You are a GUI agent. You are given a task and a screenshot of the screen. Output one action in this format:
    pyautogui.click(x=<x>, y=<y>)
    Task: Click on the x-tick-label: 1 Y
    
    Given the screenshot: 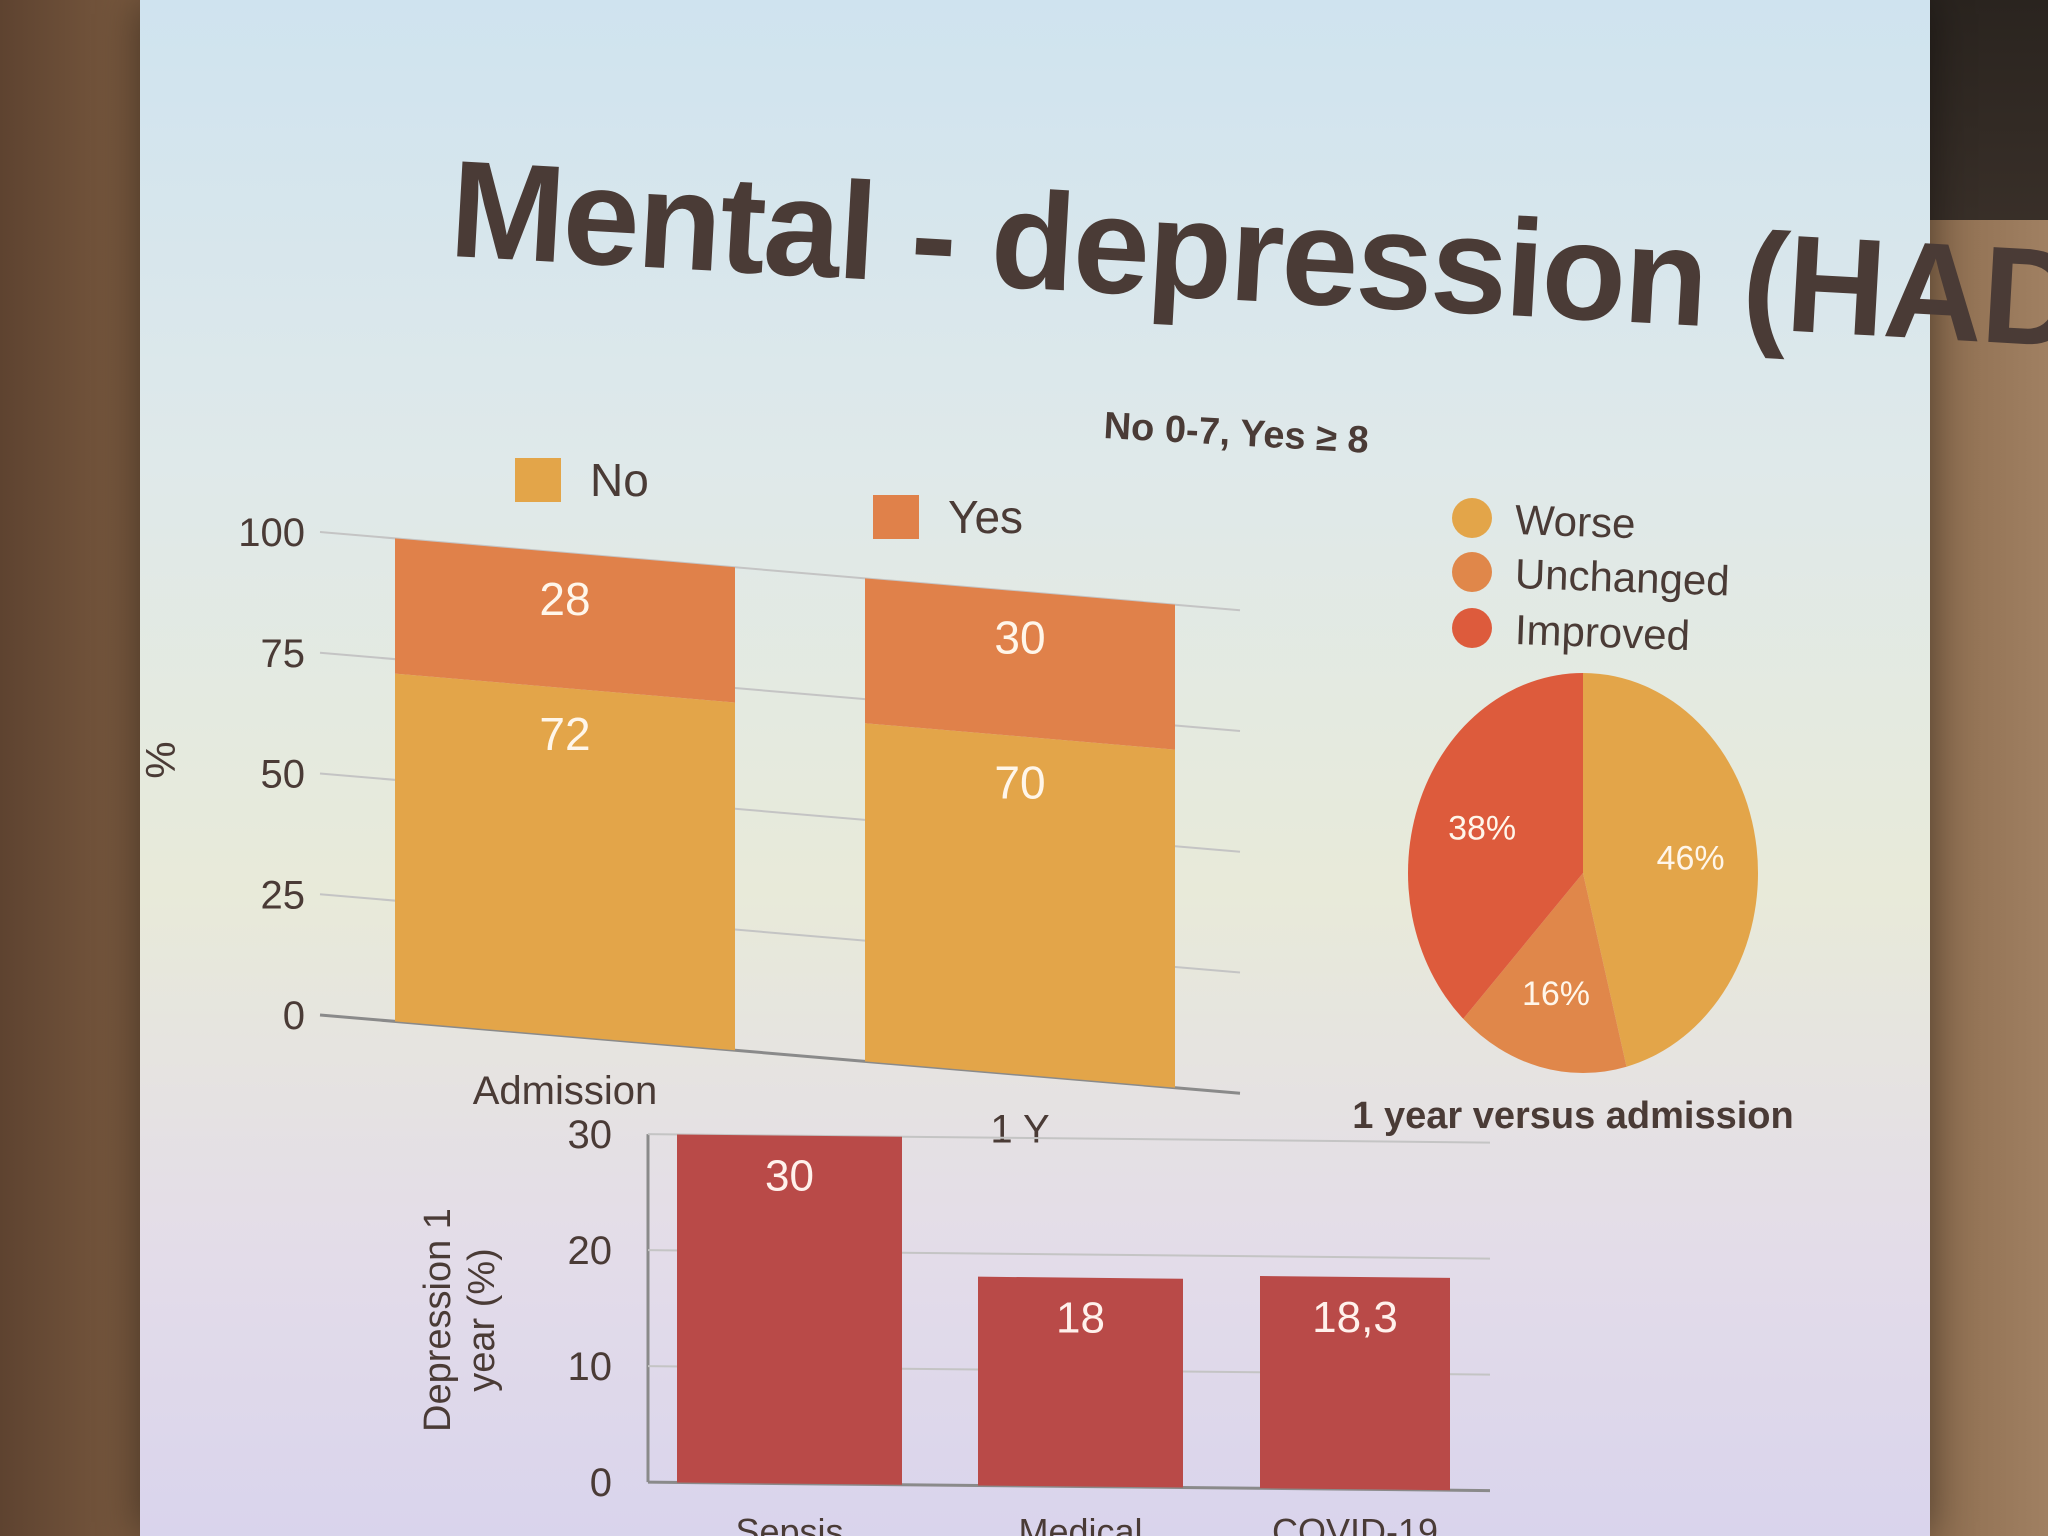 What is the action you would take?
    pyautogui.click(x=1019, y=1130)
    